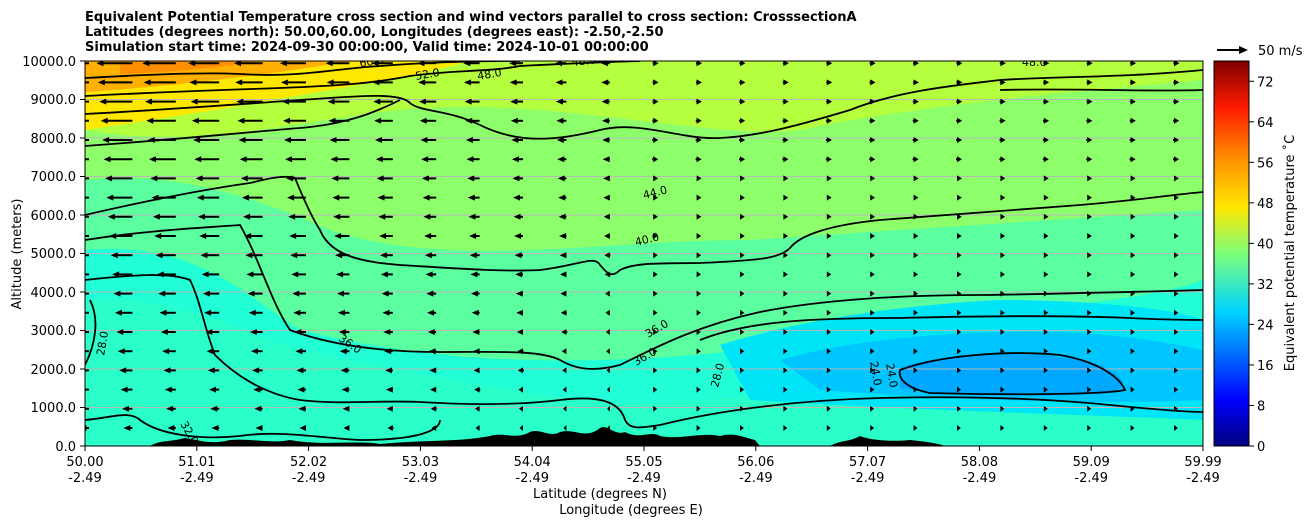 This screenshot has height=526, width=1308. Describe the element at coordinates (951, 328) in the screenshot. I see `contour-lower-right` at that location.